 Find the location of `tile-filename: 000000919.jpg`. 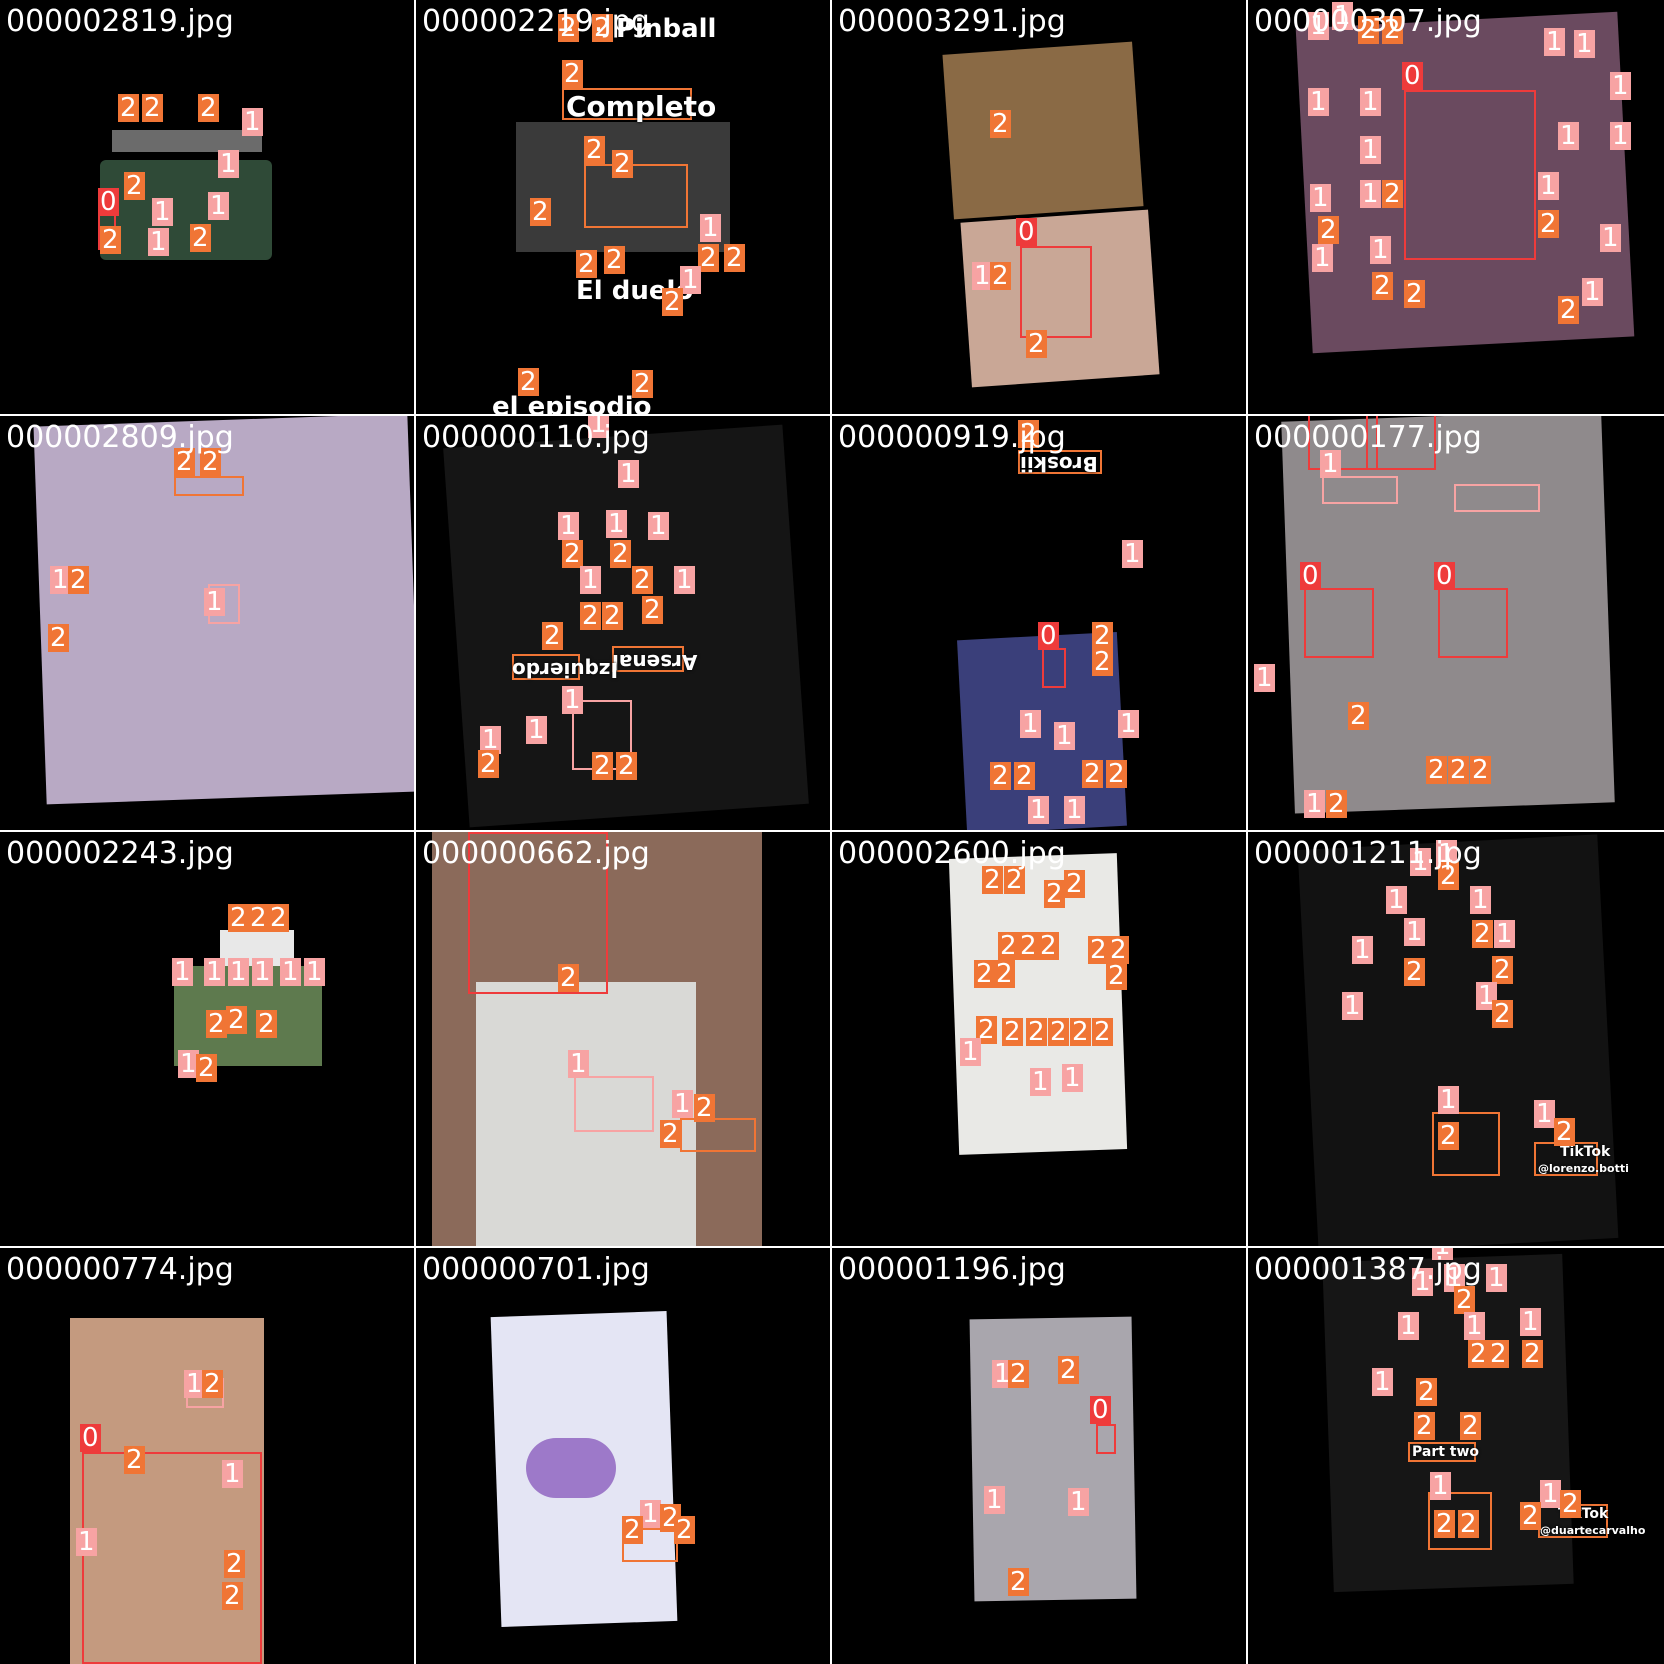

tile-filename: 000000919.jpg is located at coordinates (952, 437).